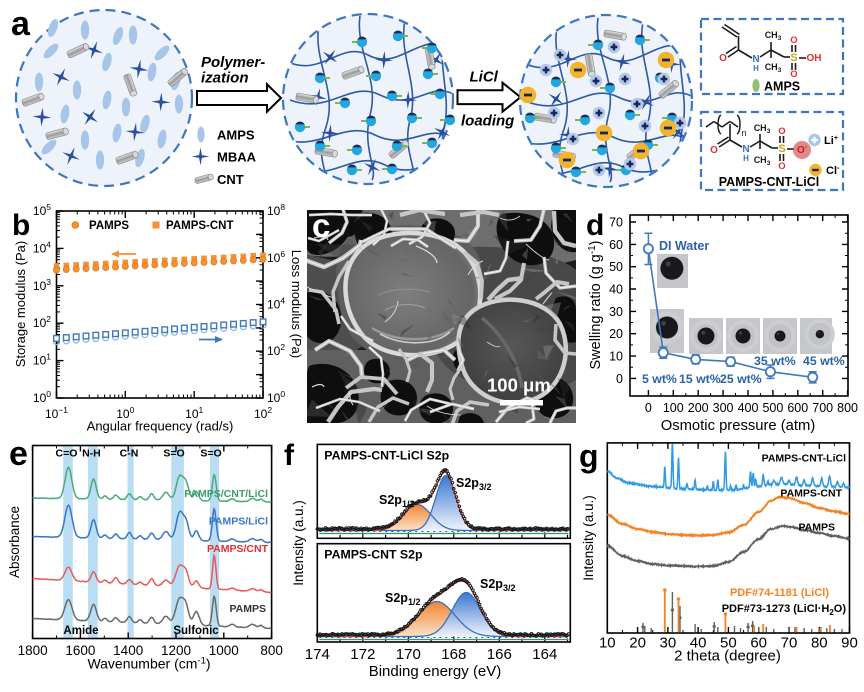 Image resolution: width=864 pixels, height=692 pixels. Describe the element at coordinates (741, 379) in the screenshot. I see `svg-text: 25 wt%` at that location.